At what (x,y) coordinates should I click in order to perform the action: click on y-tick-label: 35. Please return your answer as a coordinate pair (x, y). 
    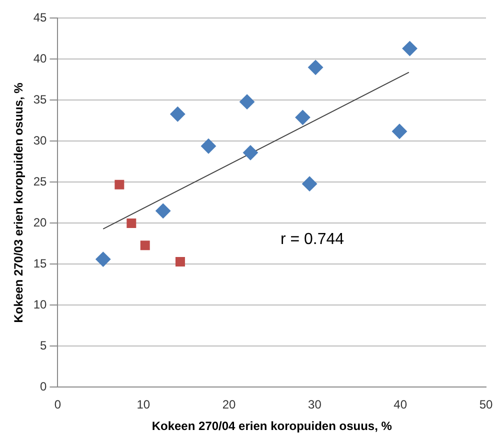
    Looking at the image, I should click on (40, 99).